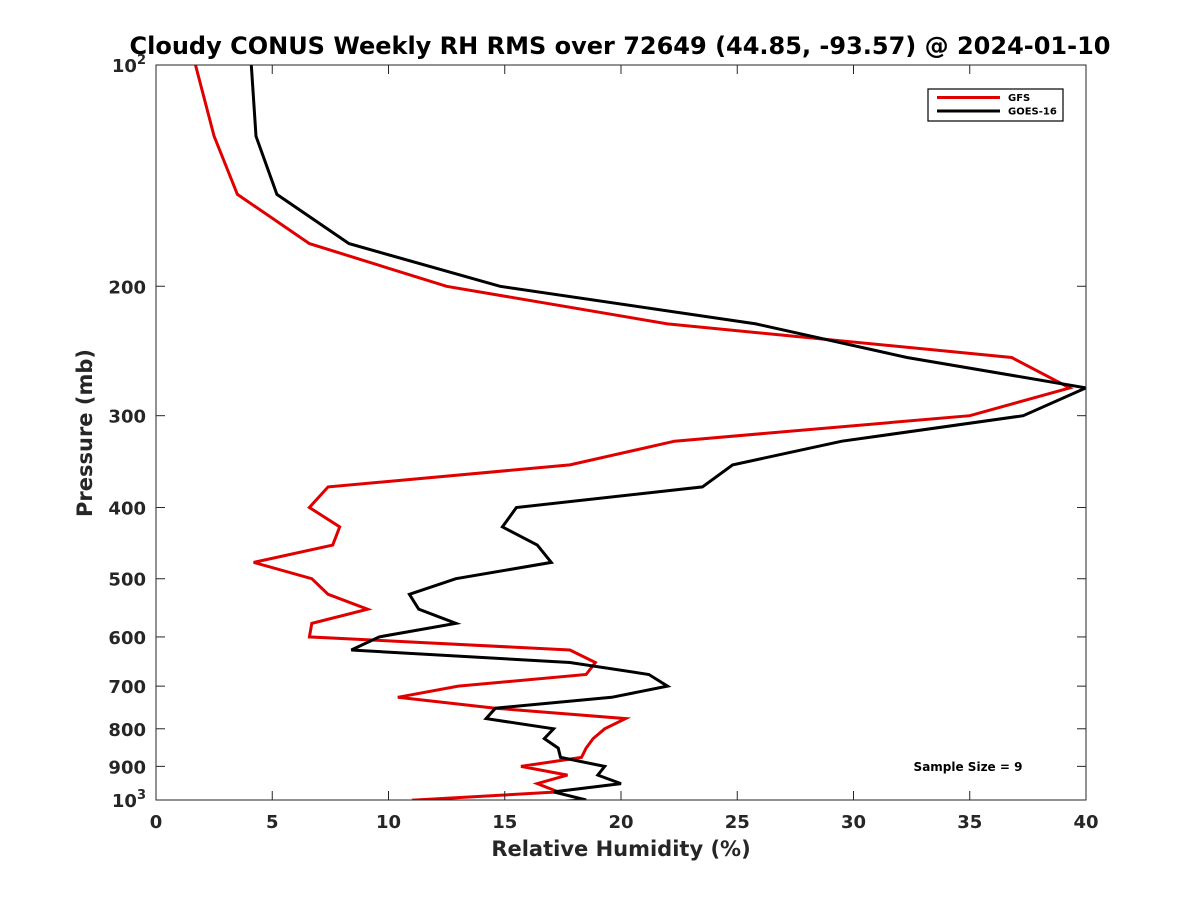  Describe the element at coordinates (127, 287) in the screenshot. I see `y-tick-label: 200` at that location.